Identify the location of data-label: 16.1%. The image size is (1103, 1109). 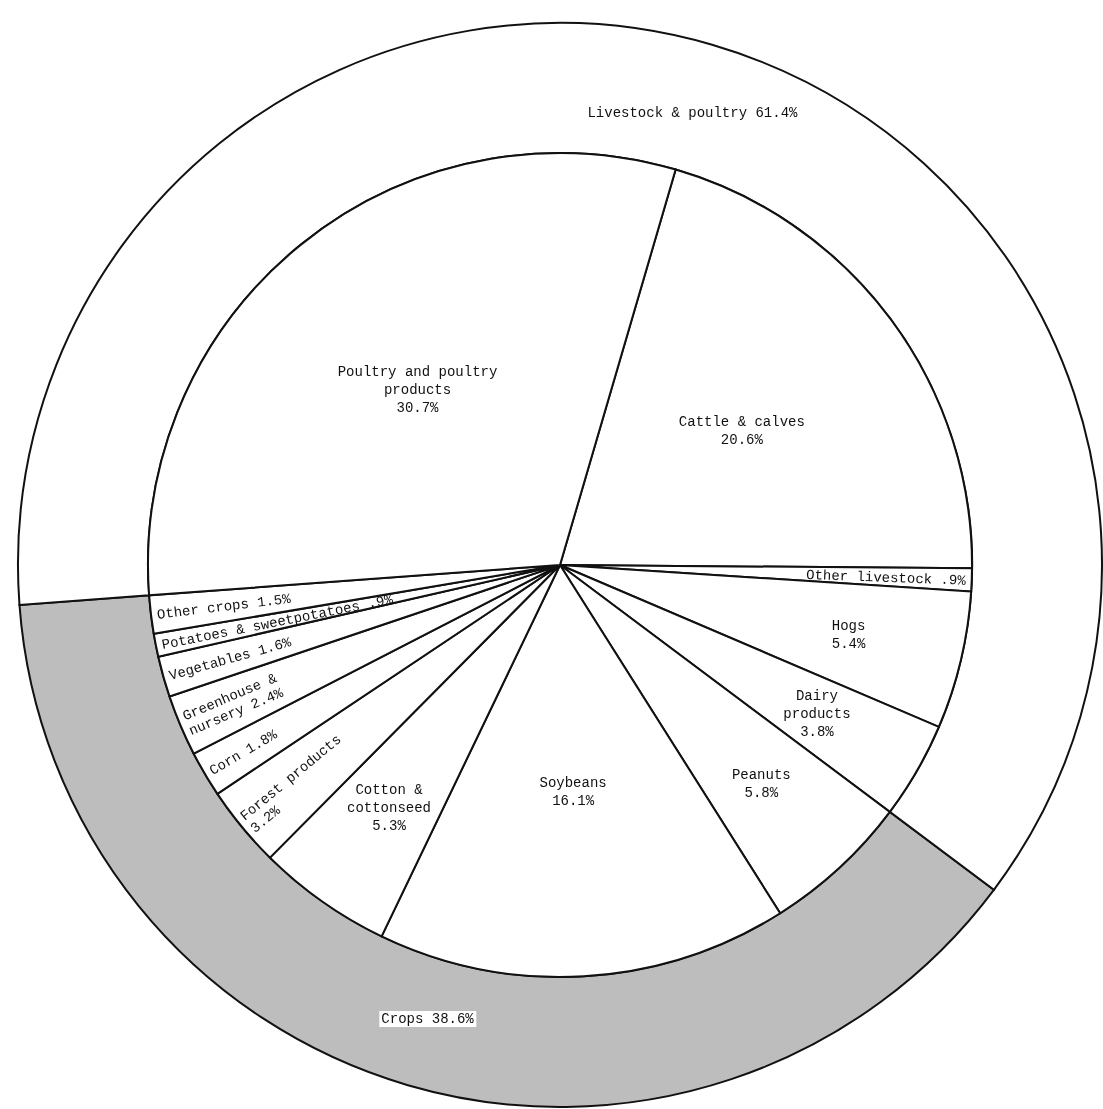
(573, 801).